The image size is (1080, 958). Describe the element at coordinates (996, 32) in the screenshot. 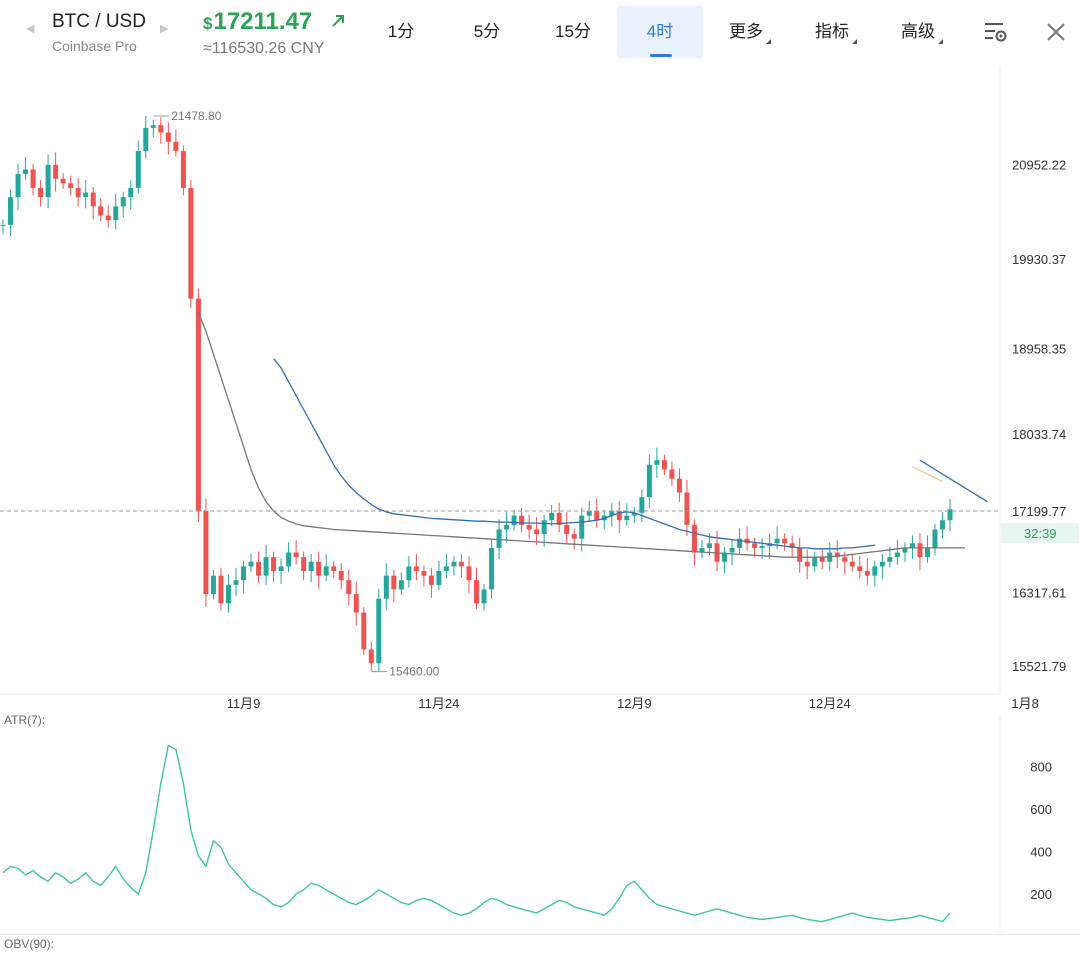

I see `settings-list-icon` at that location.